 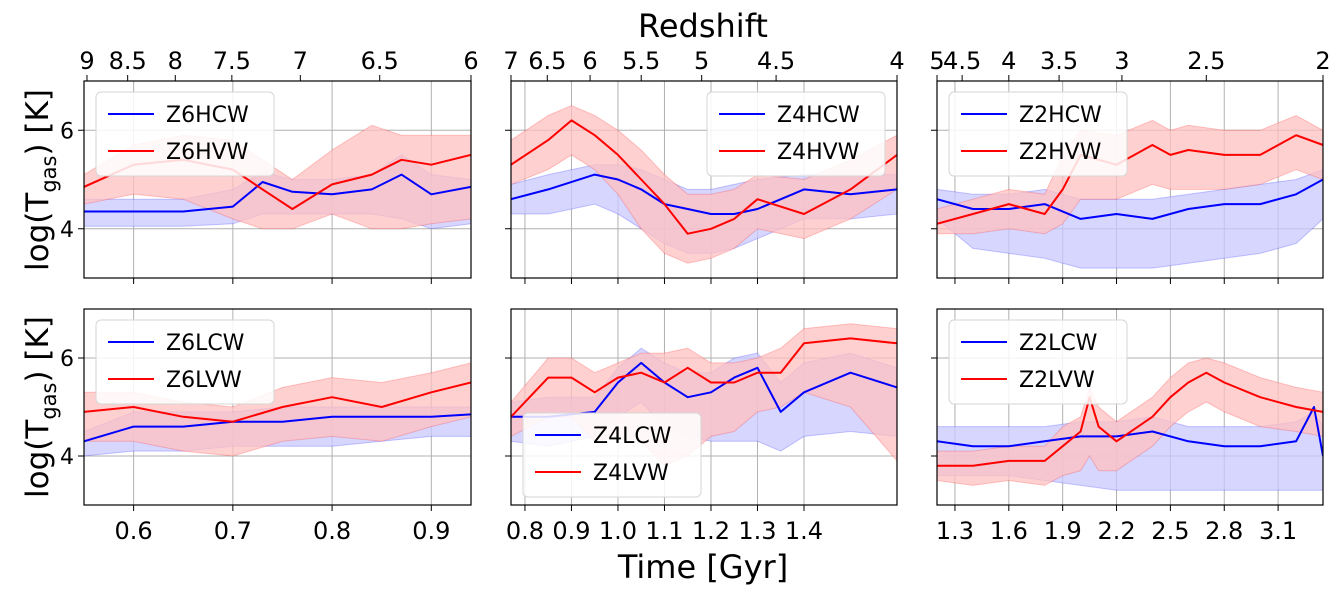 I want to click on axes-frame-z6-bottom, so click(x=277, y=407).